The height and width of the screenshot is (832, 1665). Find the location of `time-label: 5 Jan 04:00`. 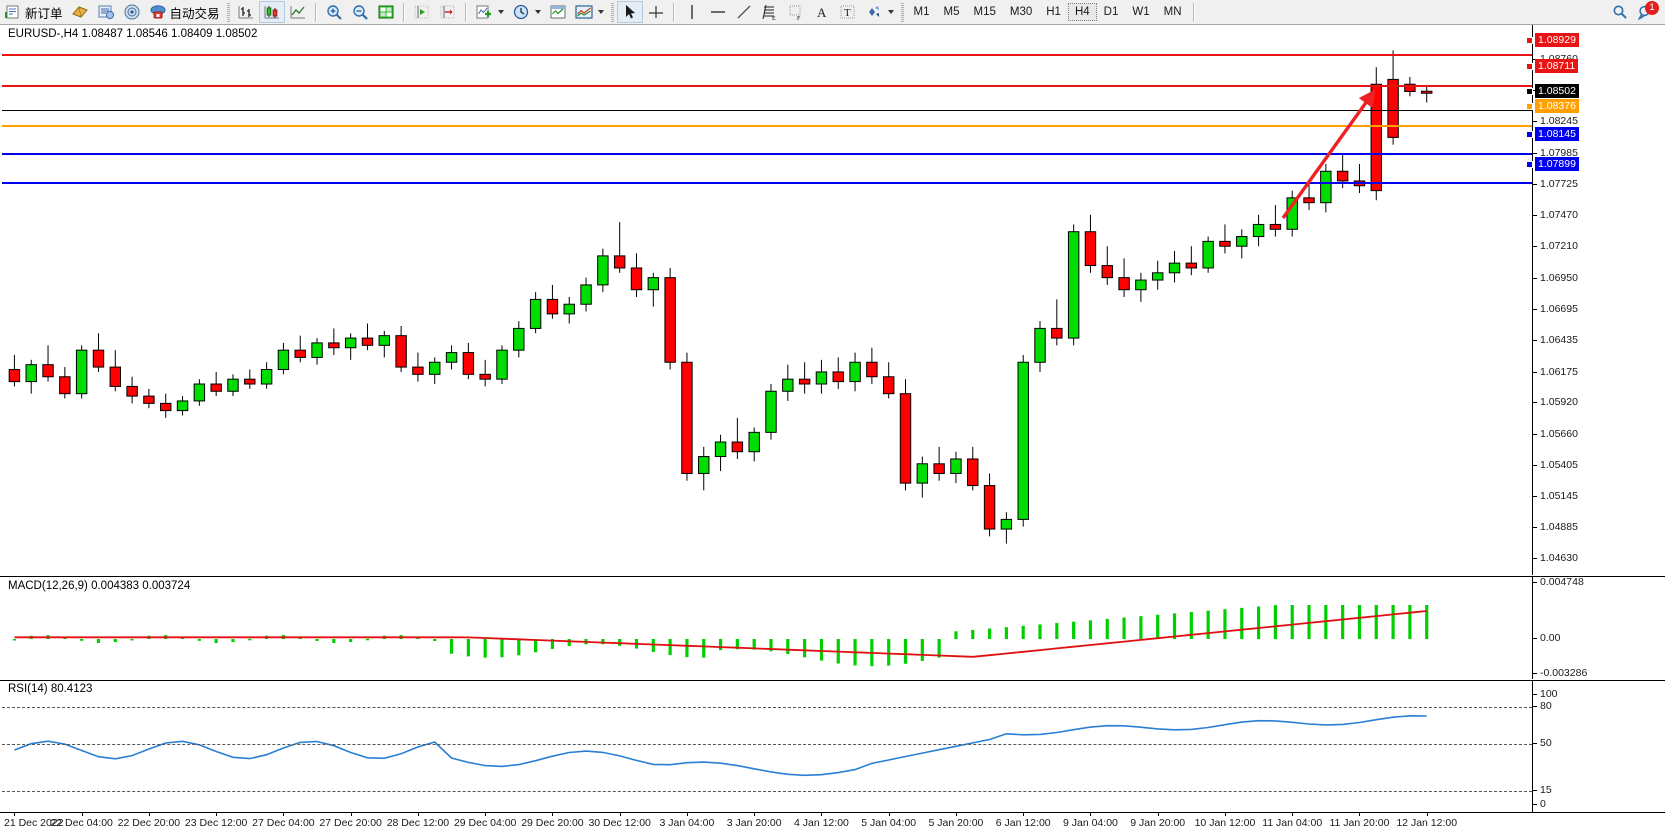

time-label: 5 Jan 04:00 is located at coordinates (889, 823).